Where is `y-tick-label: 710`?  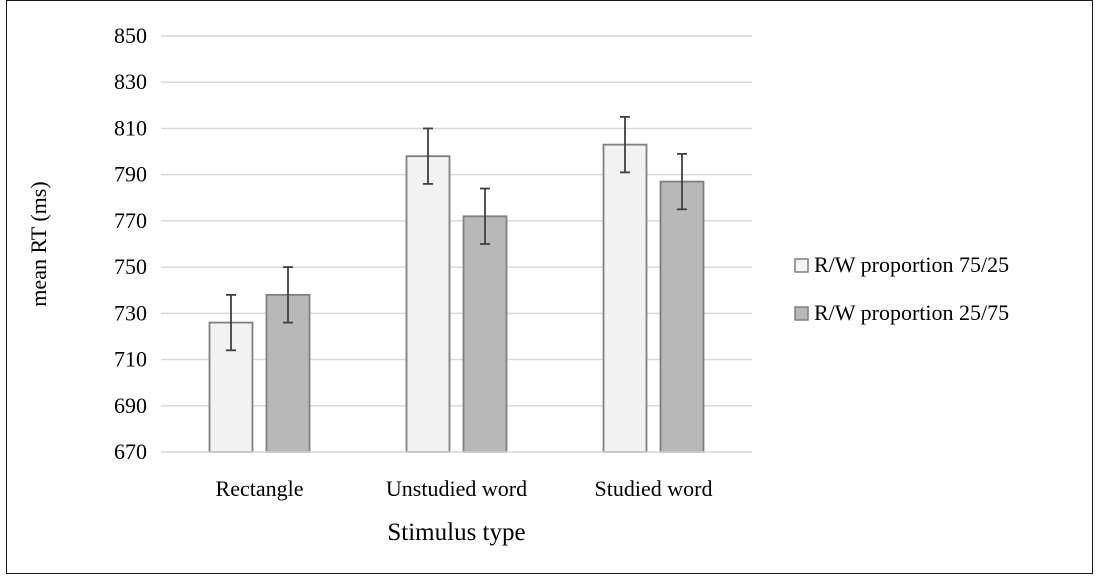 y-tick-label: 710 is located at coordinates (130, 359).